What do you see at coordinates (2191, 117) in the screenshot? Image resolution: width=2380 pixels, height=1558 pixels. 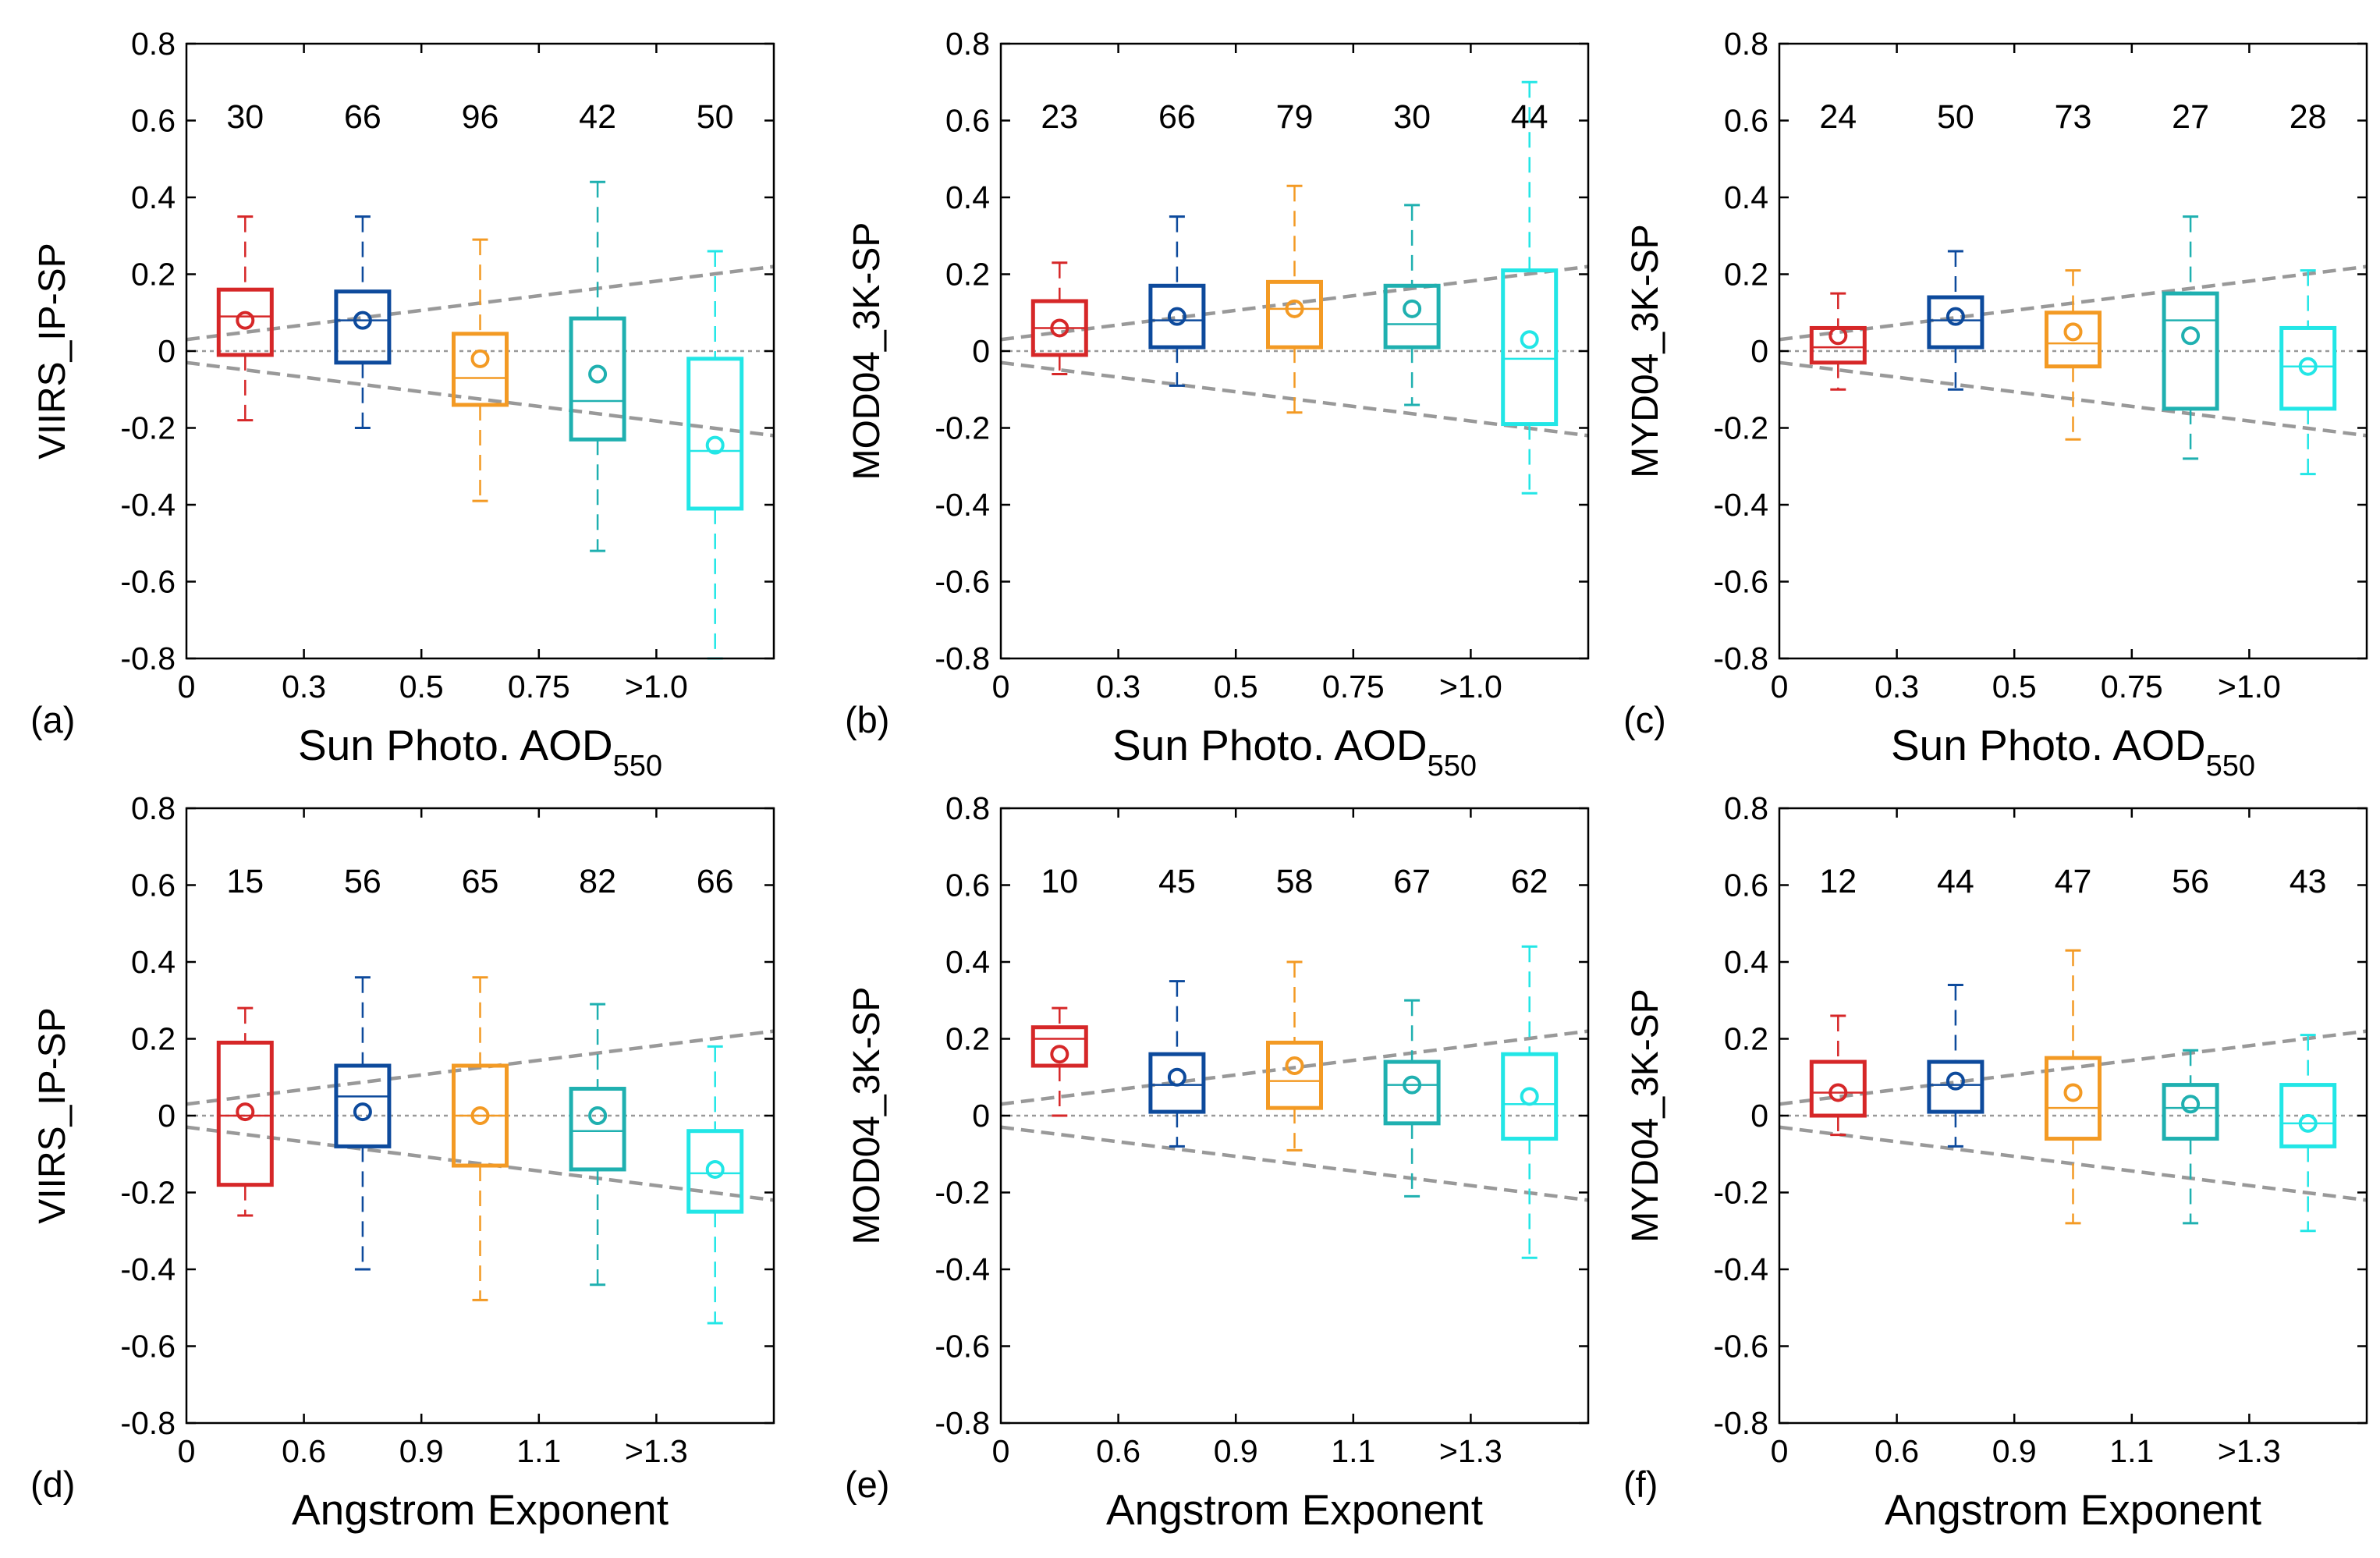 I see `sample-count: 27` at bounding box center [2191, 117].